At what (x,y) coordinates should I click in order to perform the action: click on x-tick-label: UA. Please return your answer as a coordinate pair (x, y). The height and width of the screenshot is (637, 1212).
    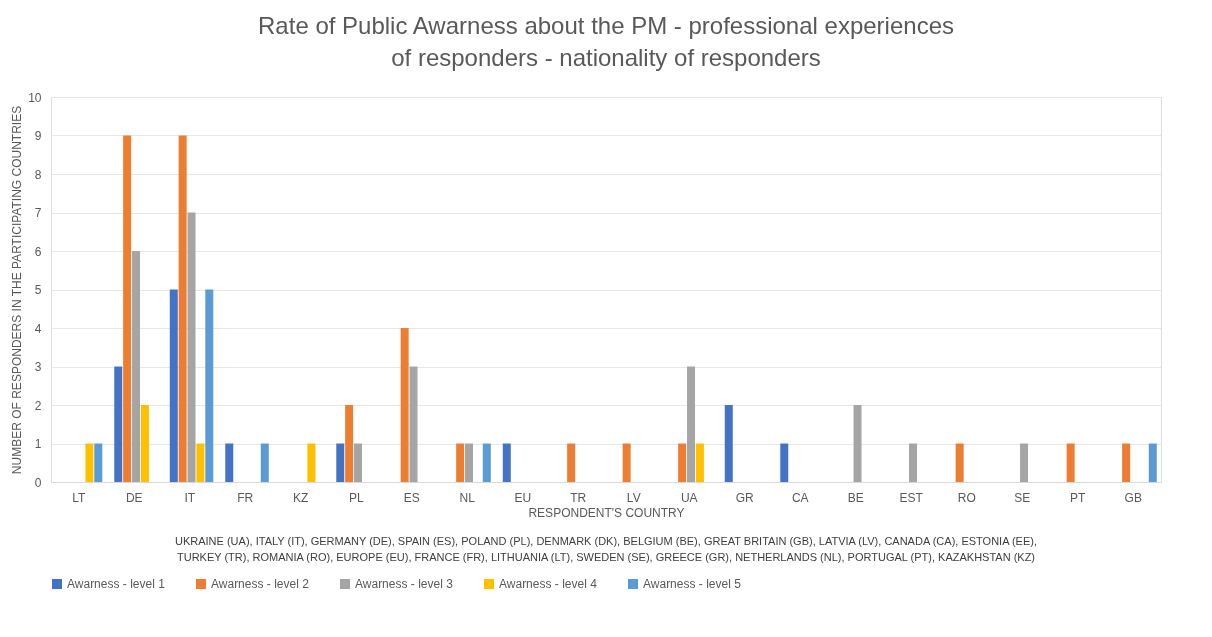
    Looking at the image, I should click on (689, 497).